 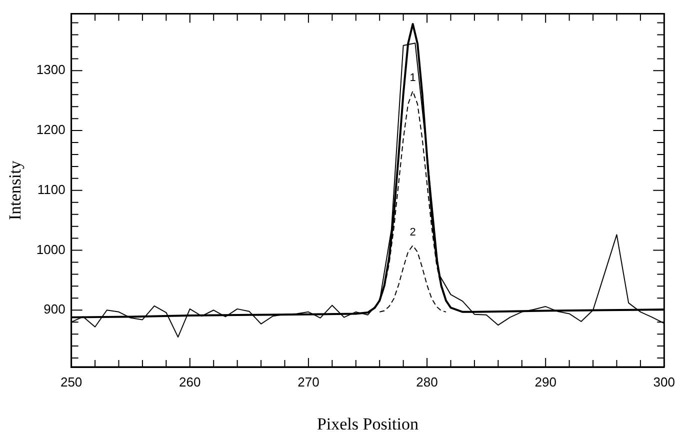 I want to click on y-tick-label: 1000, so click(x=51, y=249).